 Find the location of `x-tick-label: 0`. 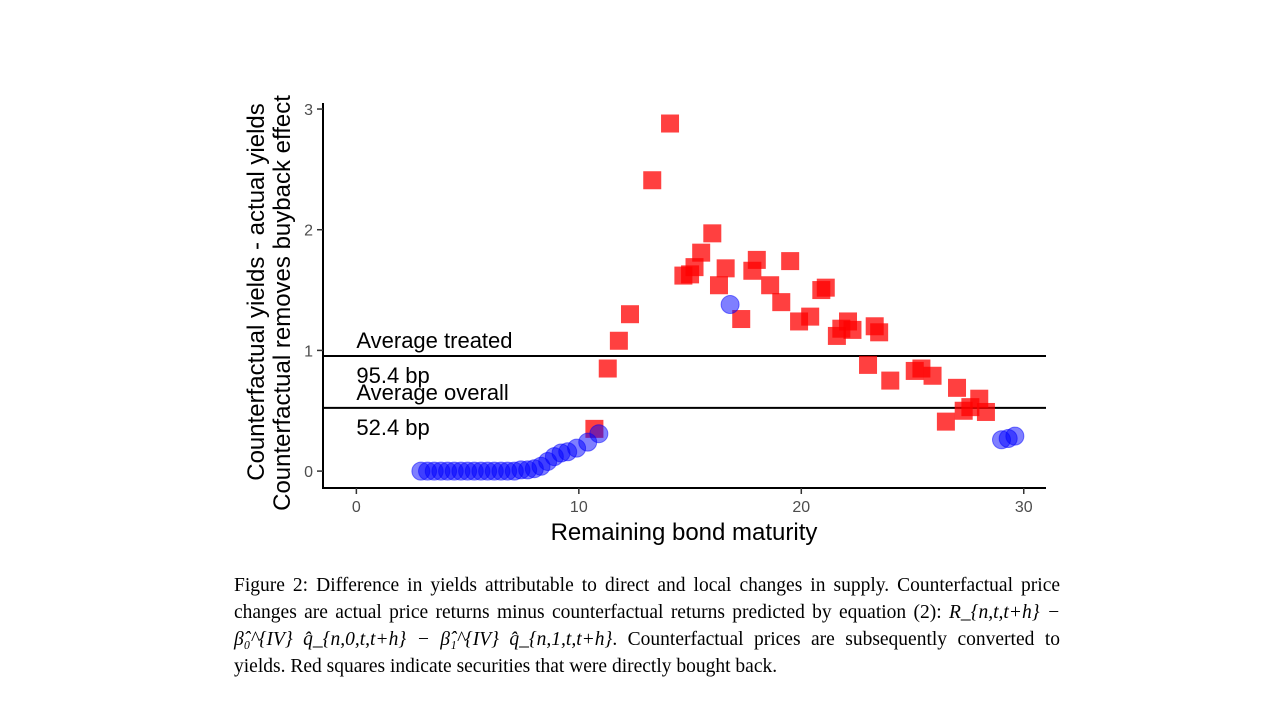

x-tick-label: 0 is located at coordinates (356, 507).